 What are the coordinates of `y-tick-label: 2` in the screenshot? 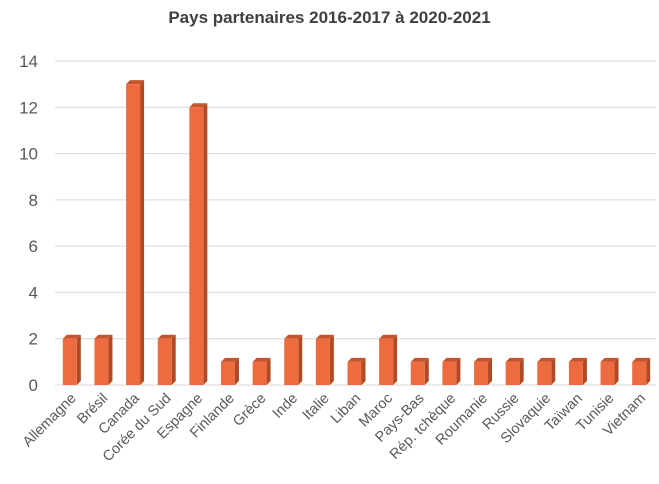 It's located at (33, 339).